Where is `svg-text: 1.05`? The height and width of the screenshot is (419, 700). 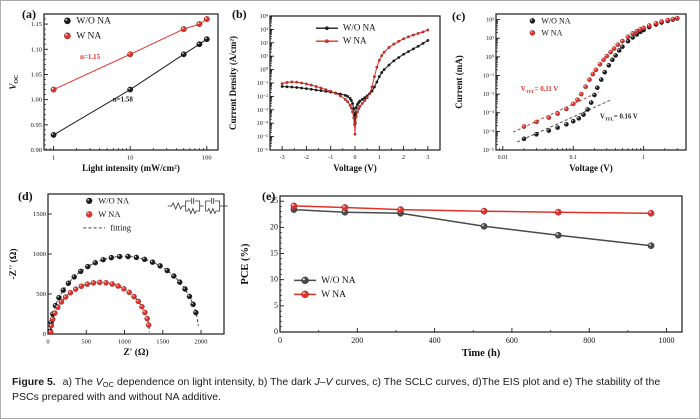
svg-text: 1.05 is located at coordinates (36, 74).